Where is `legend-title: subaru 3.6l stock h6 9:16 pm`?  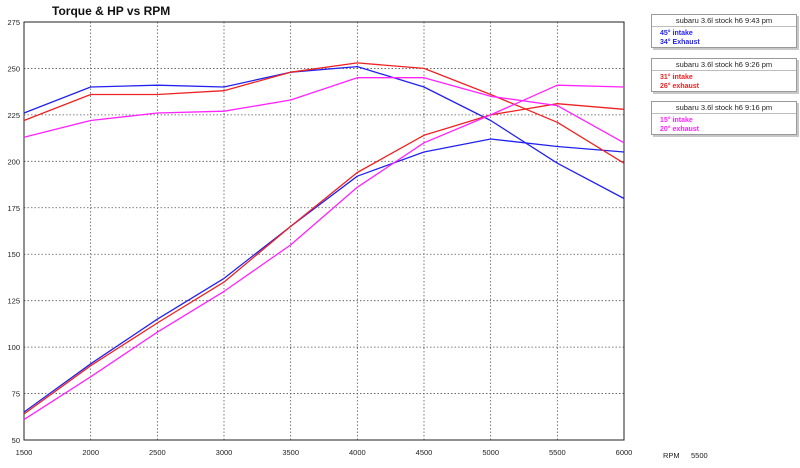
legend-title: subaru 3.6l stock h6 9:16 pm is located at coordinates (724, 108).